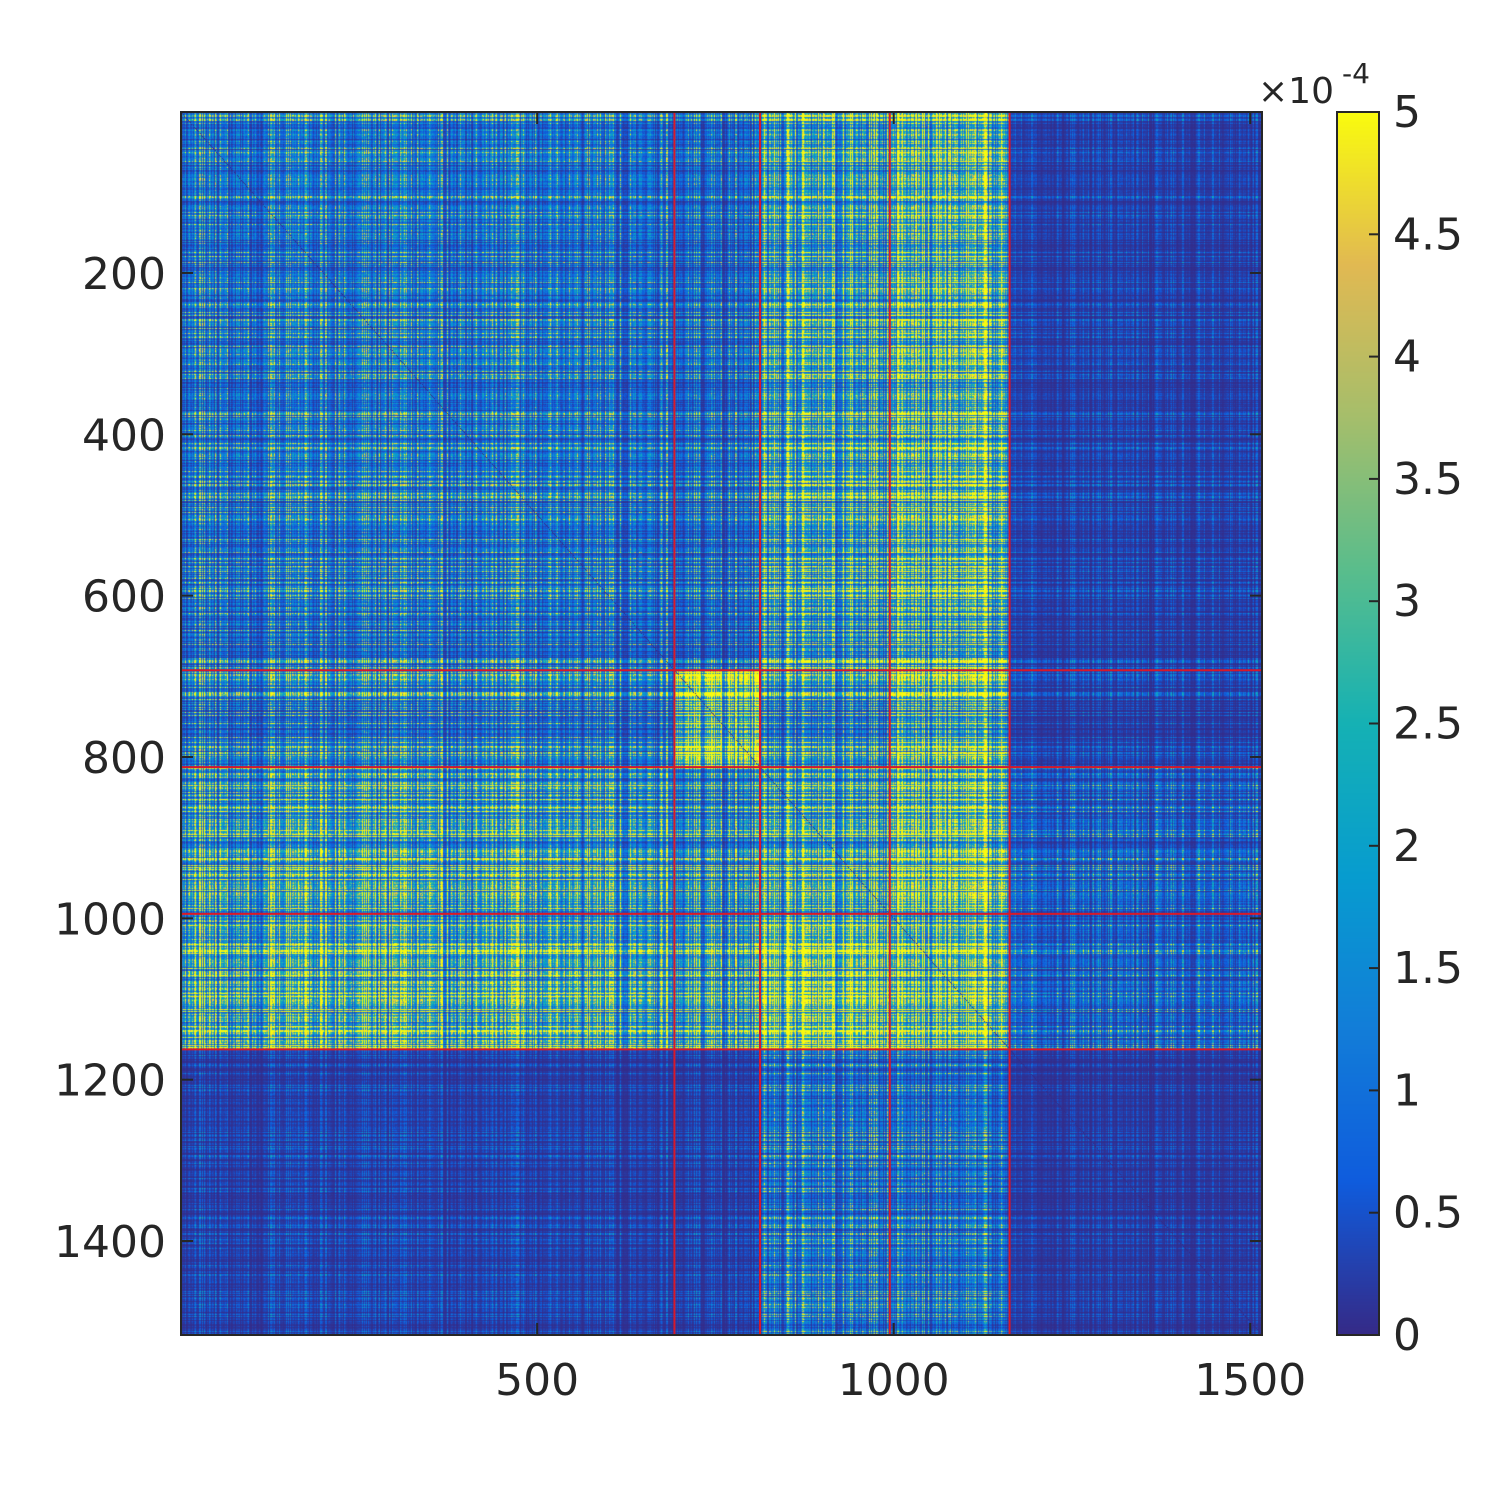 This screenshot has height=1500, width=1500. Describe the element at coordinates (1407, 1090) in the screenshot. I see `colorbar-tick-label: 1` at that location.